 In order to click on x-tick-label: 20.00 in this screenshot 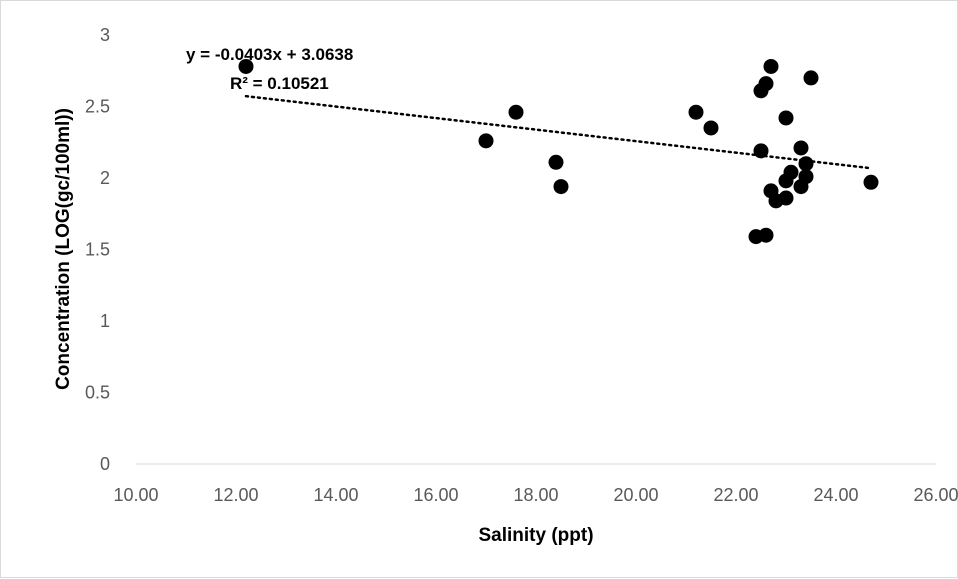, I will do `click(635, 495)`.